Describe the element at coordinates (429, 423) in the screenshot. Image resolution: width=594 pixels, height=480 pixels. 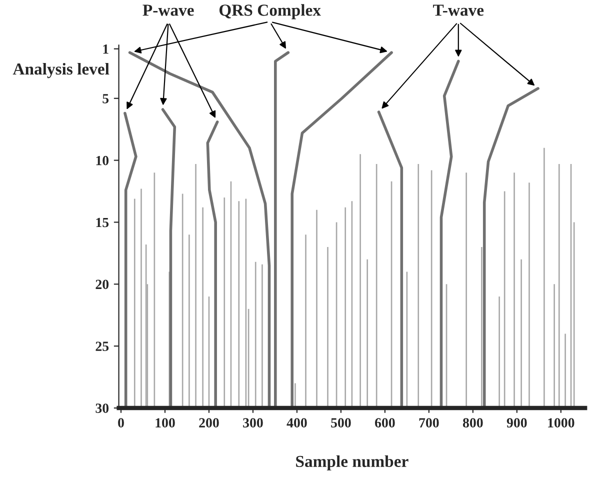
I see `x-tick-label: 700` at that location.